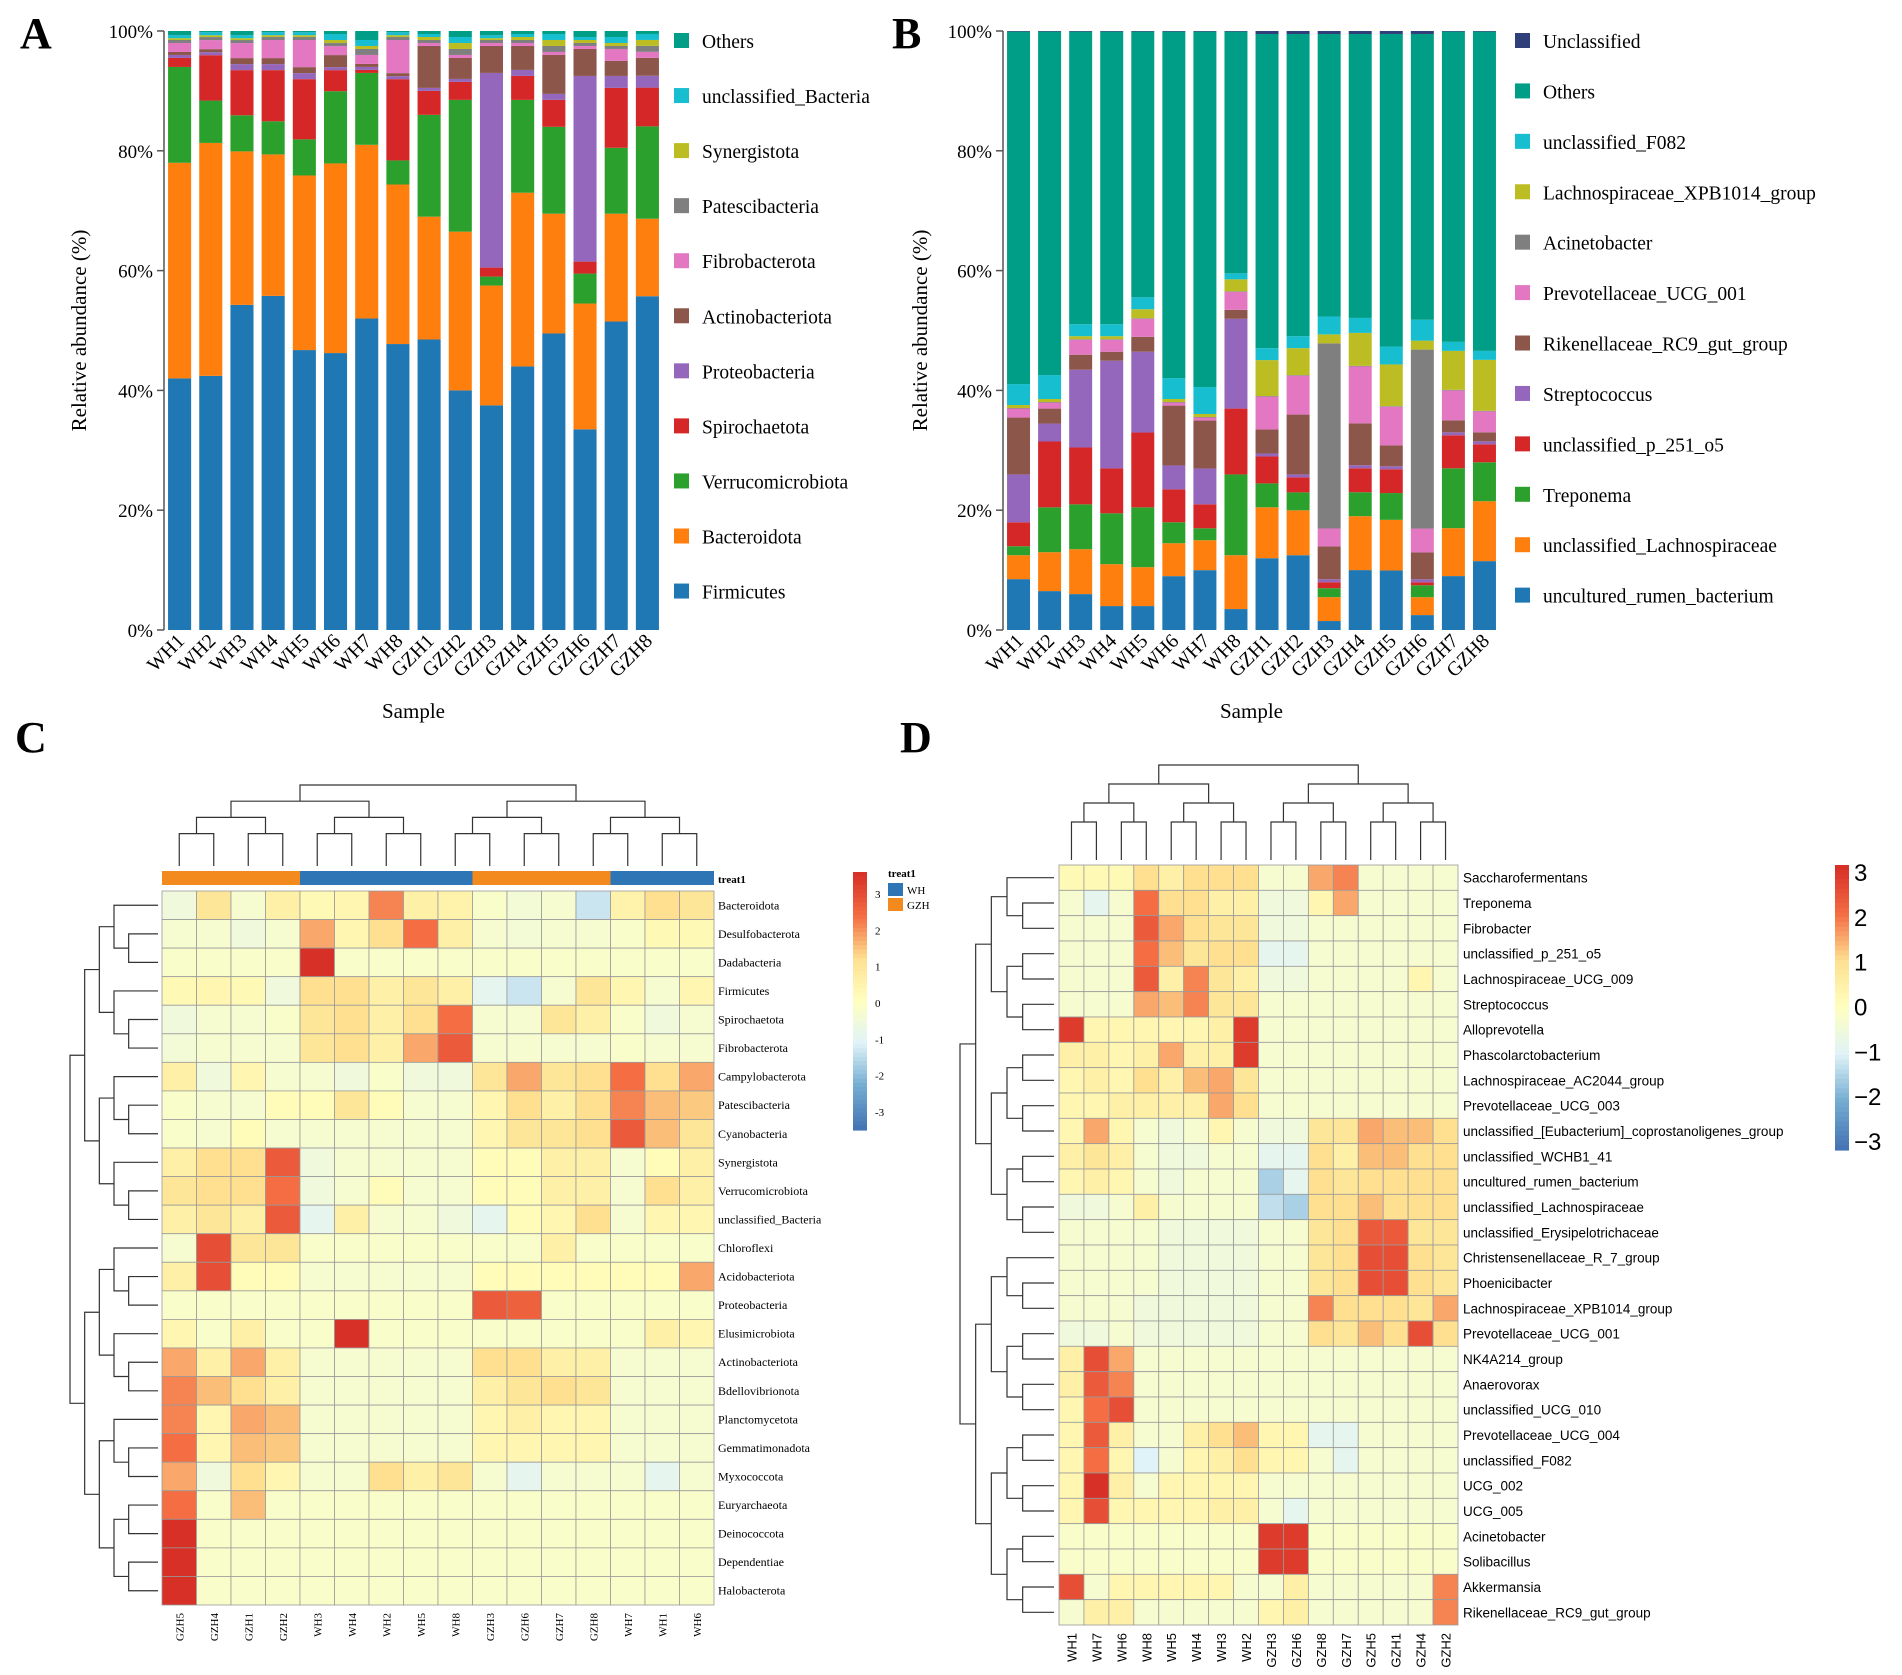 The image size is (1902, 1675). I want to click on legend-swatch-others, so click(1522, 91).